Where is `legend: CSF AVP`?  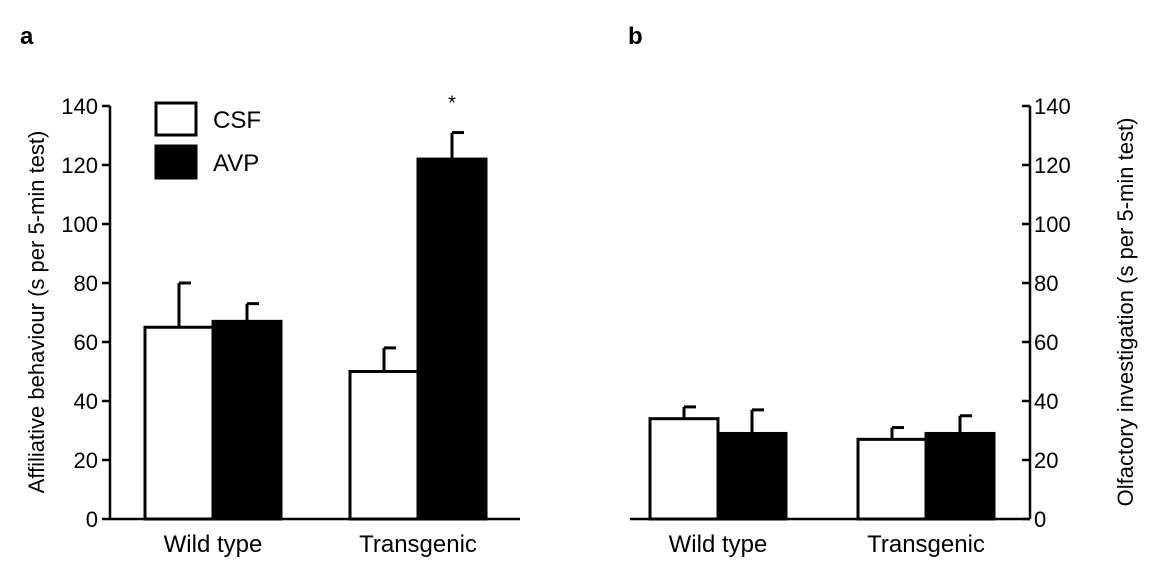
legend: CSF AVP is located at coordinates (207, 140).